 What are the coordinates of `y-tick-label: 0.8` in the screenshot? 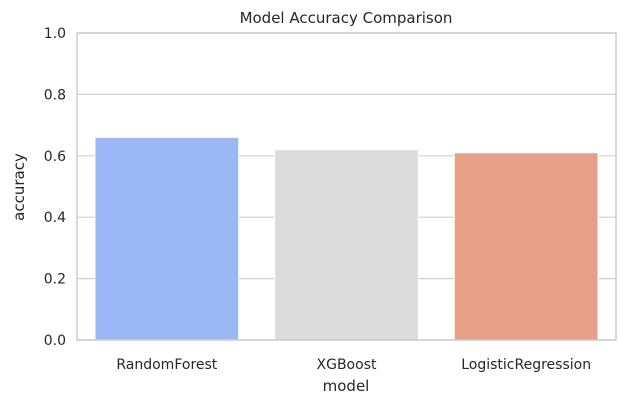 It's located at (55, 95).